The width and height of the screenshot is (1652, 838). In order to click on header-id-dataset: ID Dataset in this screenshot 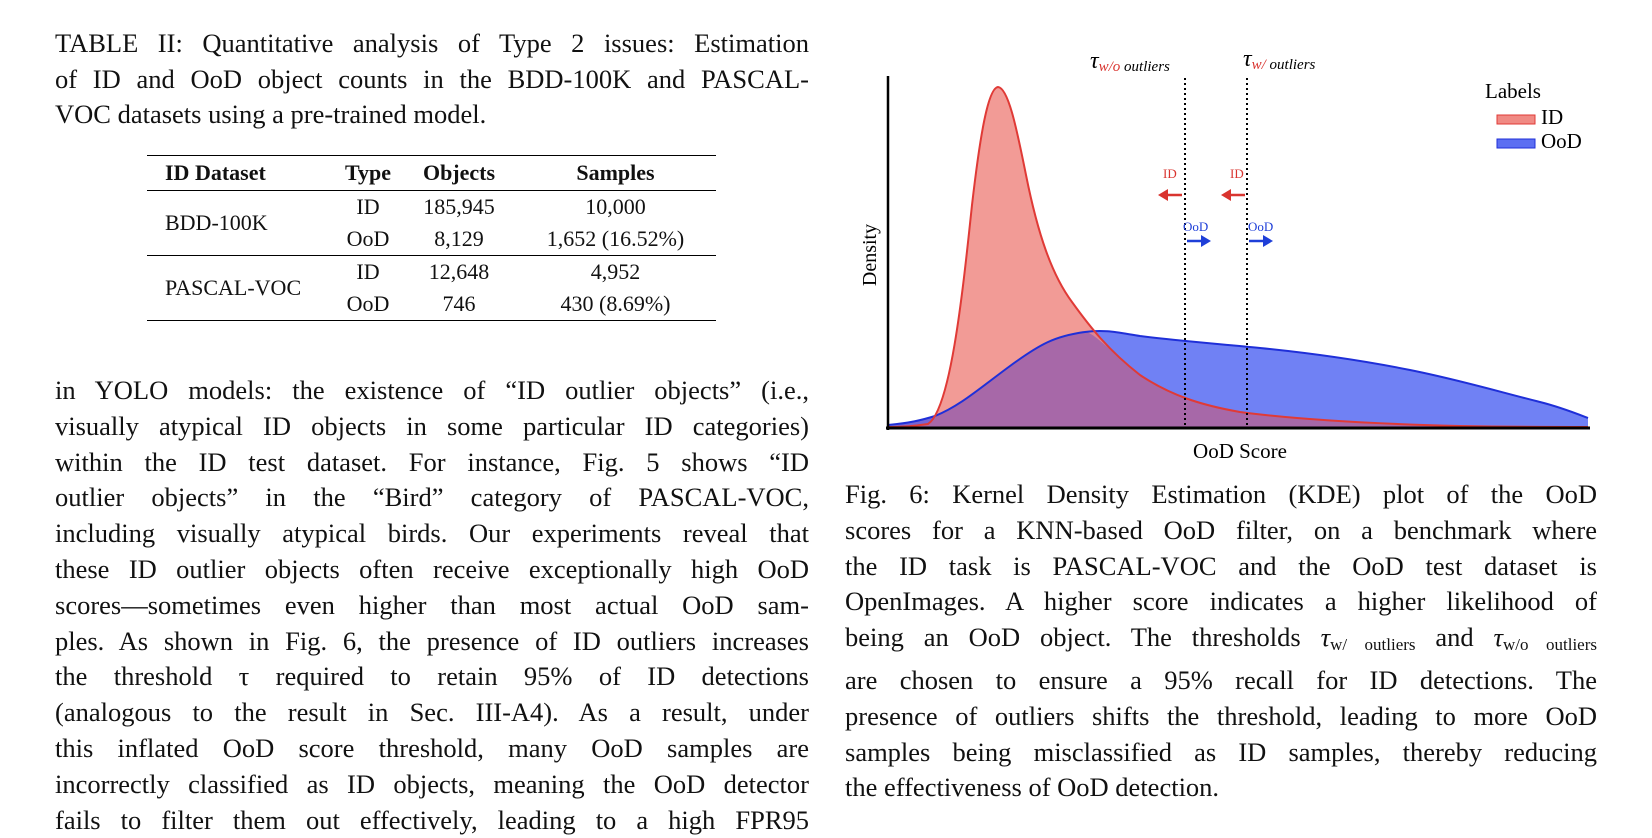, I will do `click(215, 172)`.